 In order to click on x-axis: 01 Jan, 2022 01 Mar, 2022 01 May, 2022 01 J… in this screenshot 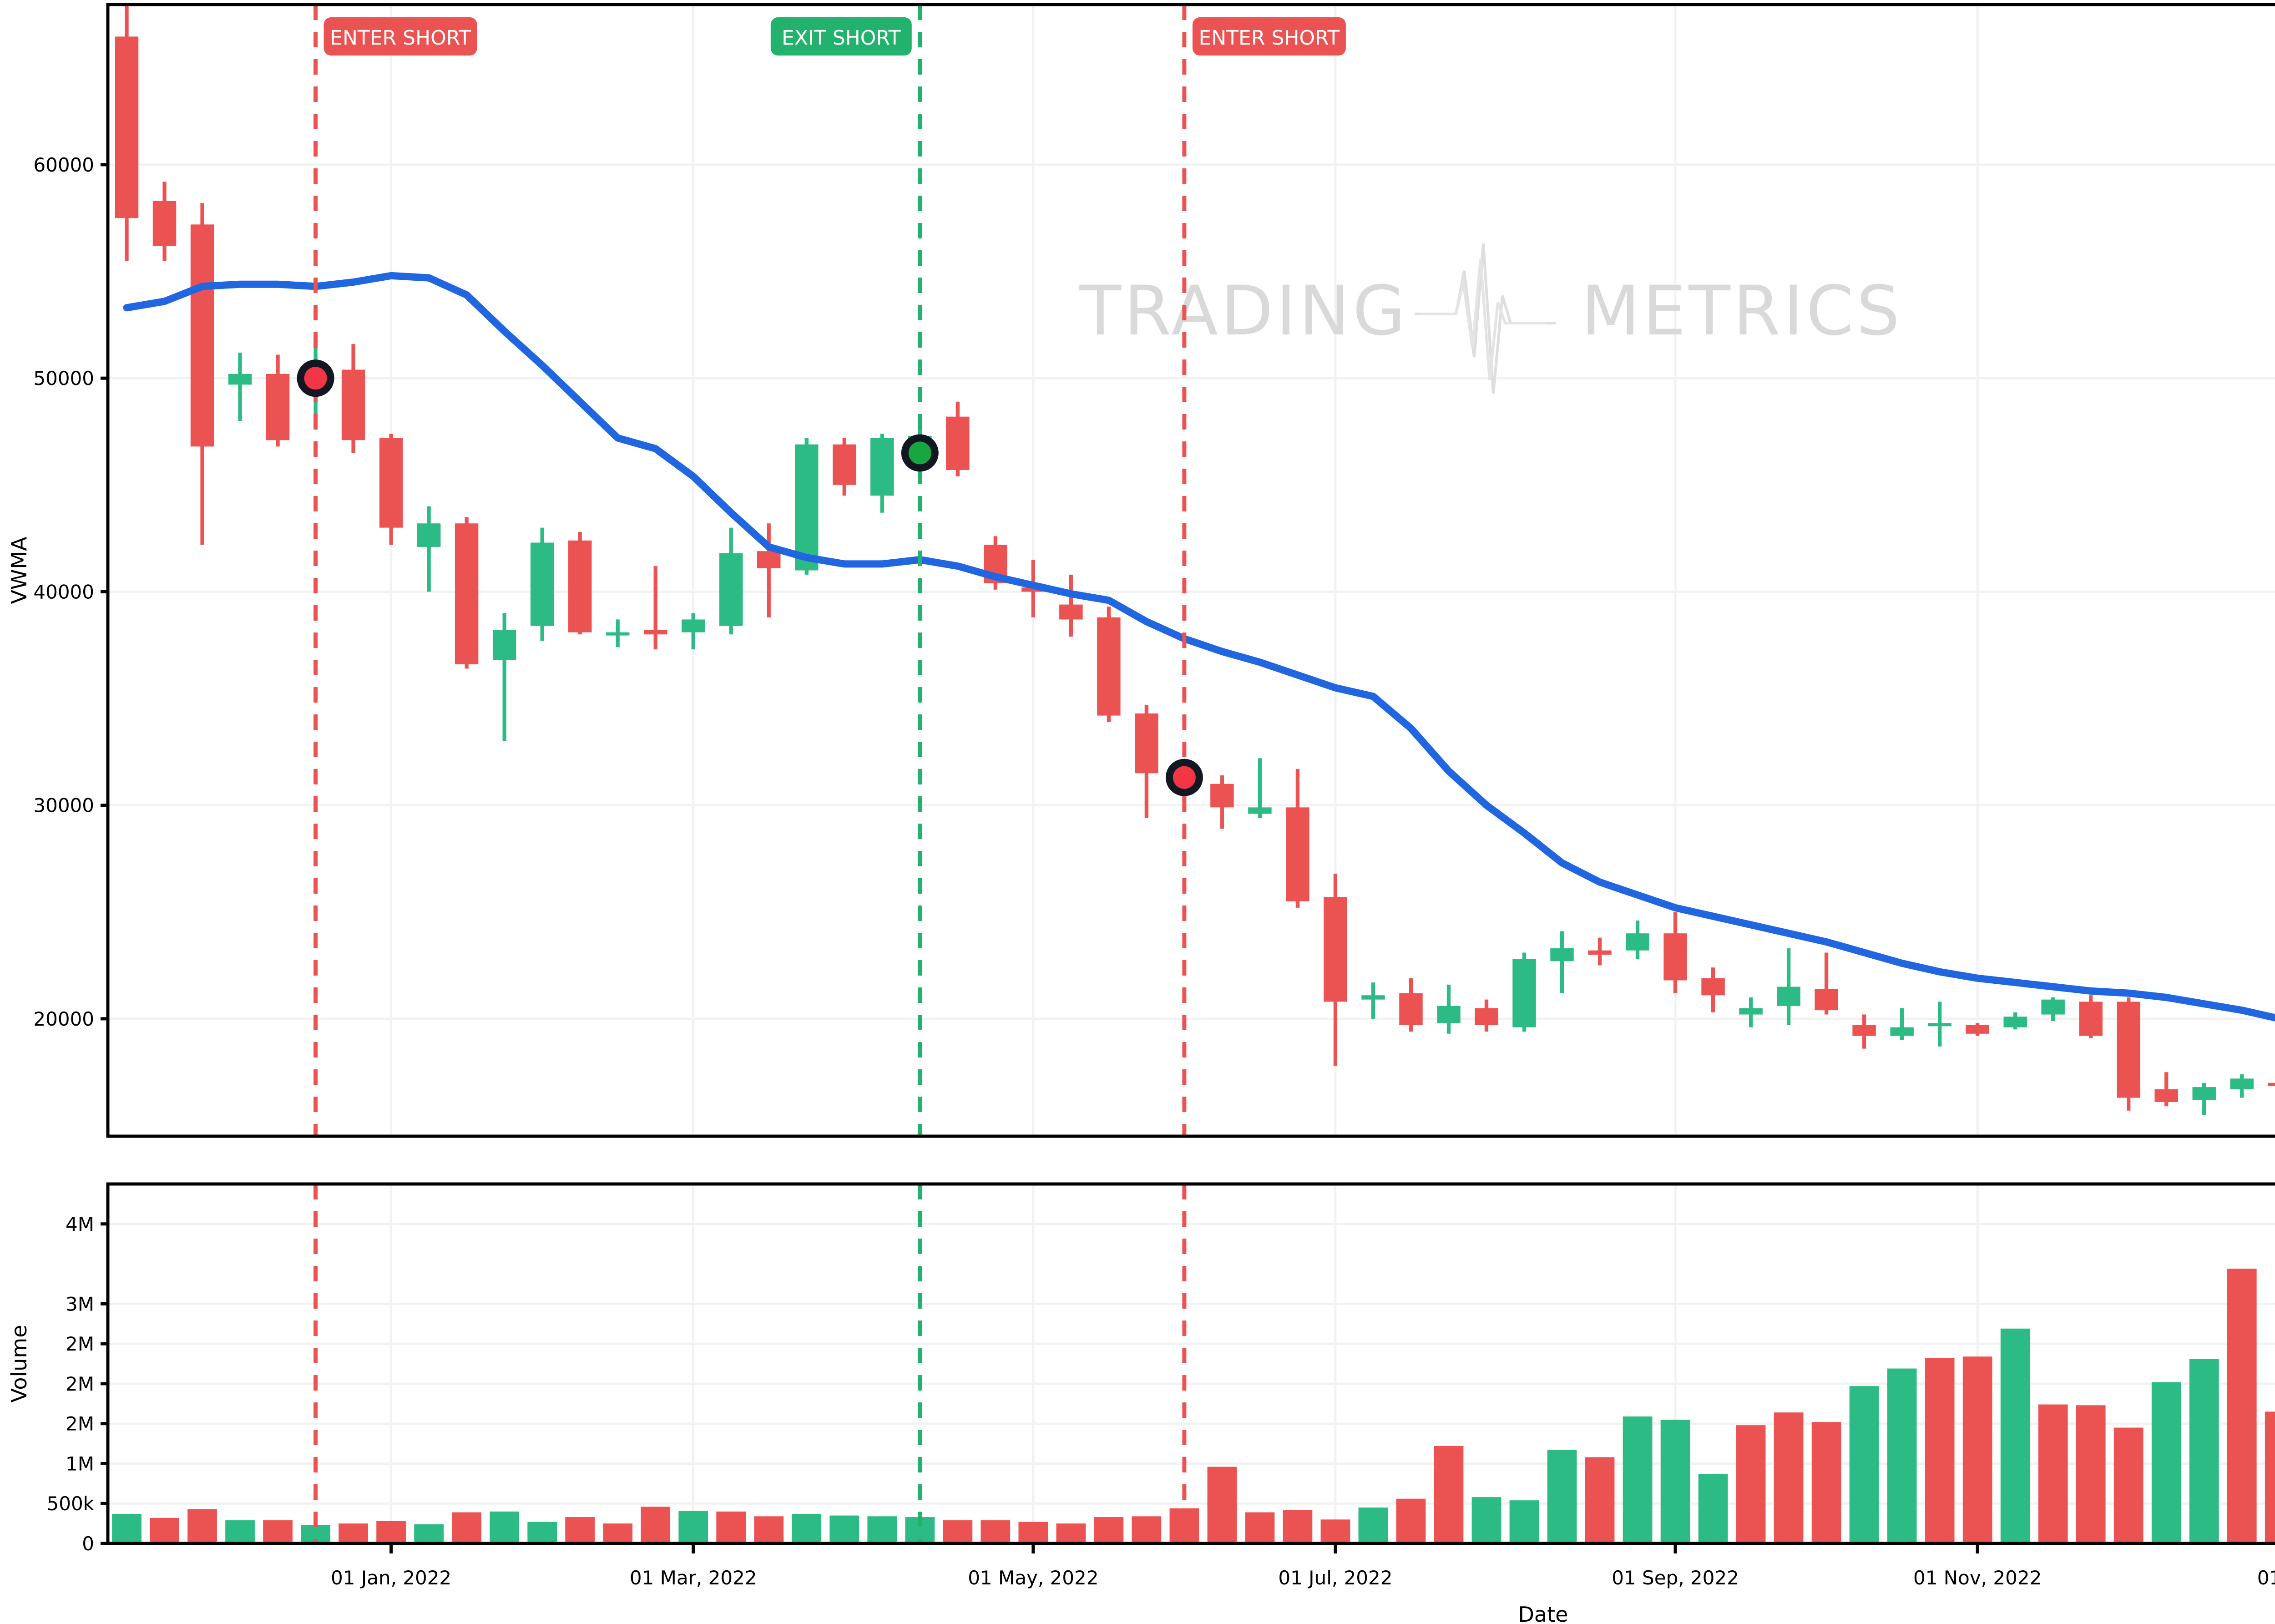, I will do `click(1303, 1566)`.